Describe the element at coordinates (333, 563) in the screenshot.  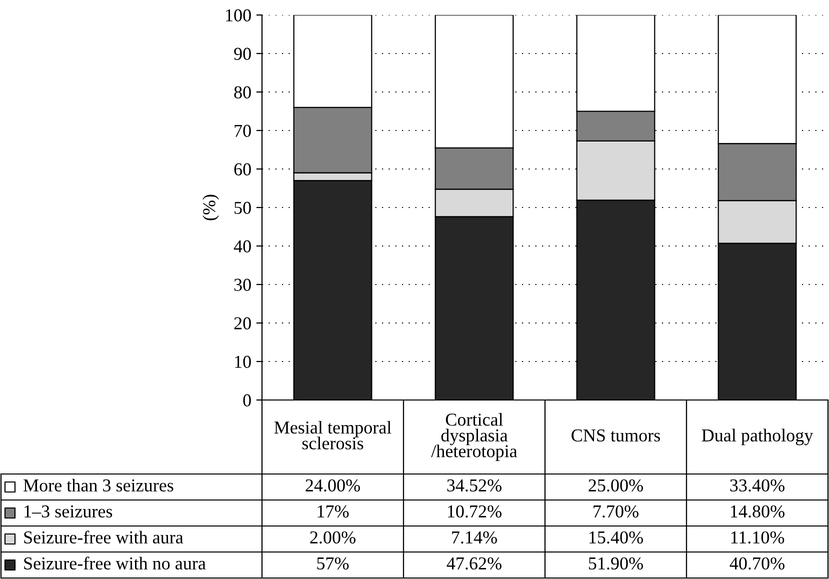
I see `data-label: 57%` at that location.